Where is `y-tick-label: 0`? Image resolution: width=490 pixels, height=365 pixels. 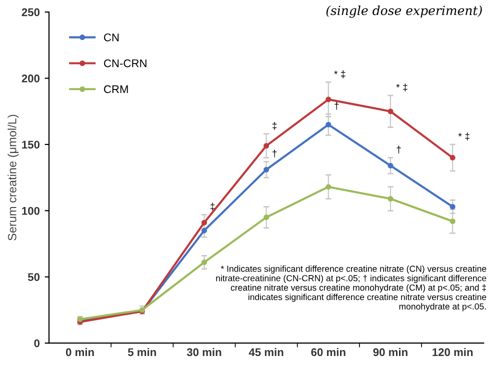 y-tick-label: 0 is located at coordinates (37, 343).